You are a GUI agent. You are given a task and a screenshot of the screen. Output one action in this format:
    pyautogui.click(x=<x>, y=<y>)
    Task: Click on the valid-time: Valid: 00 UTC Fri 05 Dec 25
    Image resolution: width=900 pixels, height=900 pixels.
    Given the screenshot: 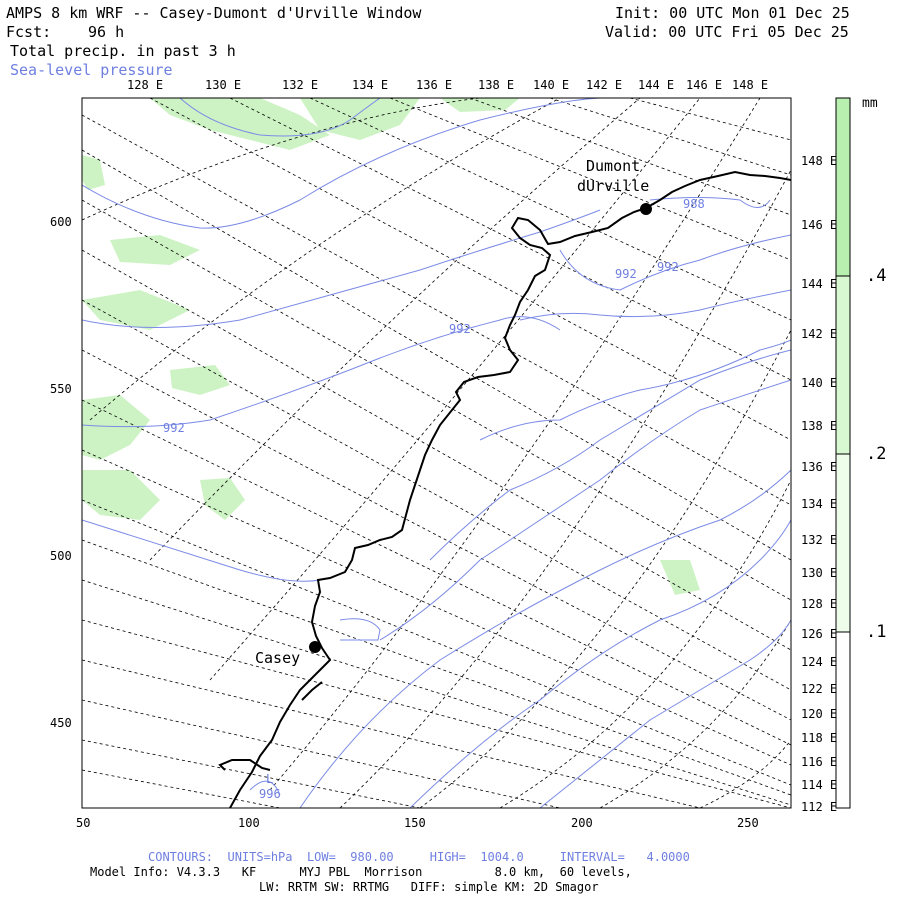 What is the action you would take?
    pyautogui.click(x=727, y=32)
    